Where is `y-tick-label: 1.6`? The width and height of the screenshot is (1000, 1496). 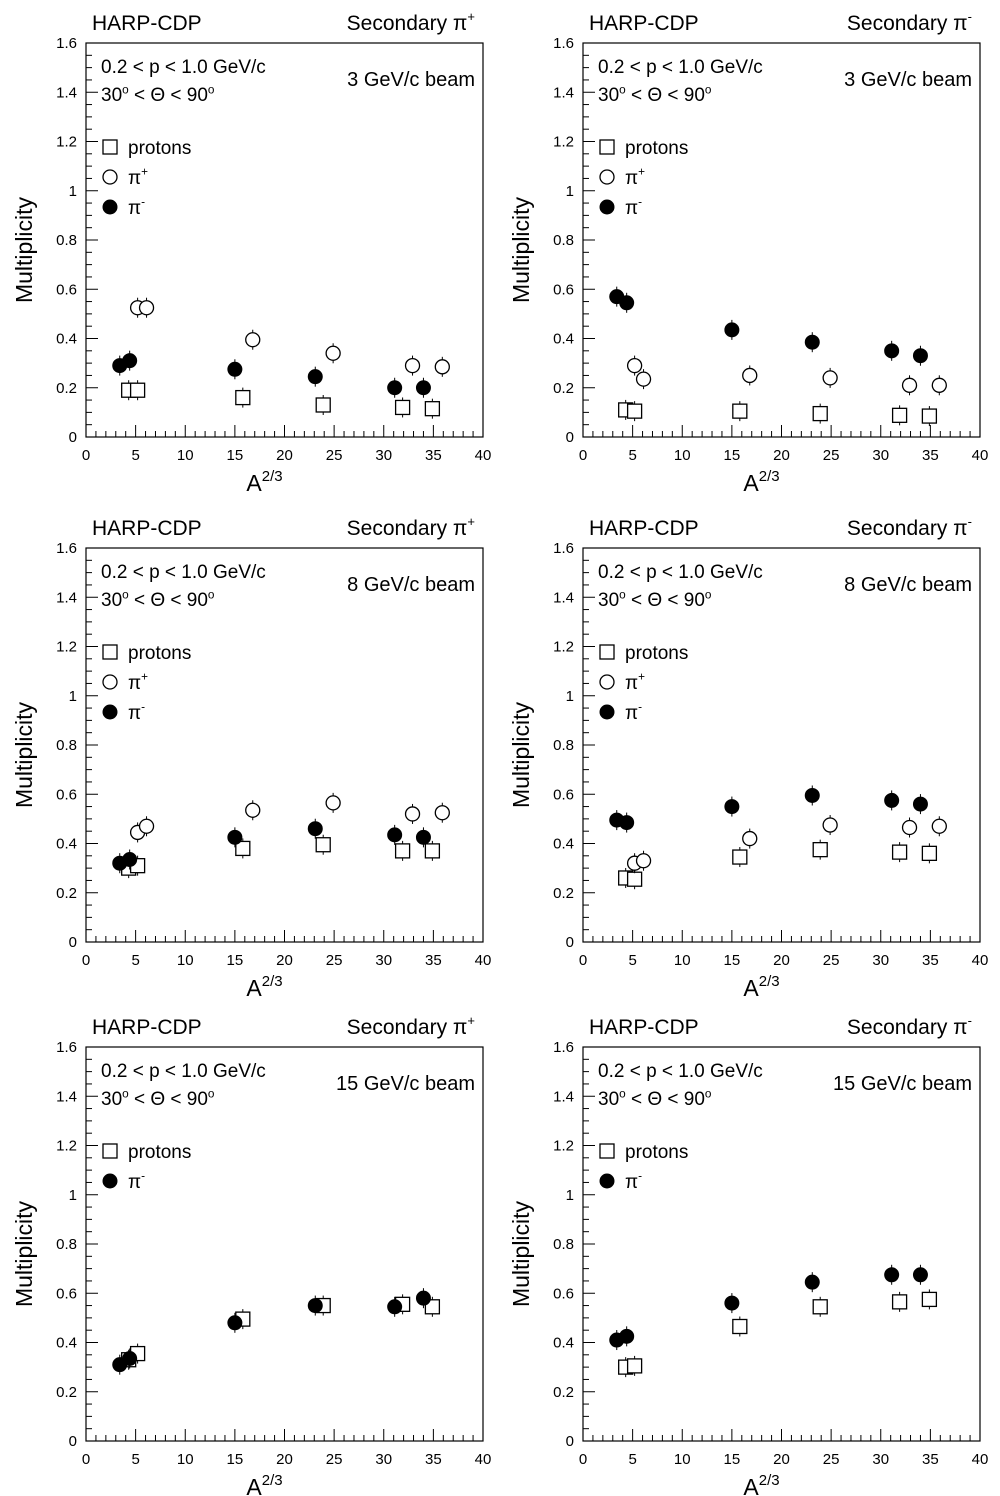
y-tick-label: 1.6 is located at coordinates (66, 548).